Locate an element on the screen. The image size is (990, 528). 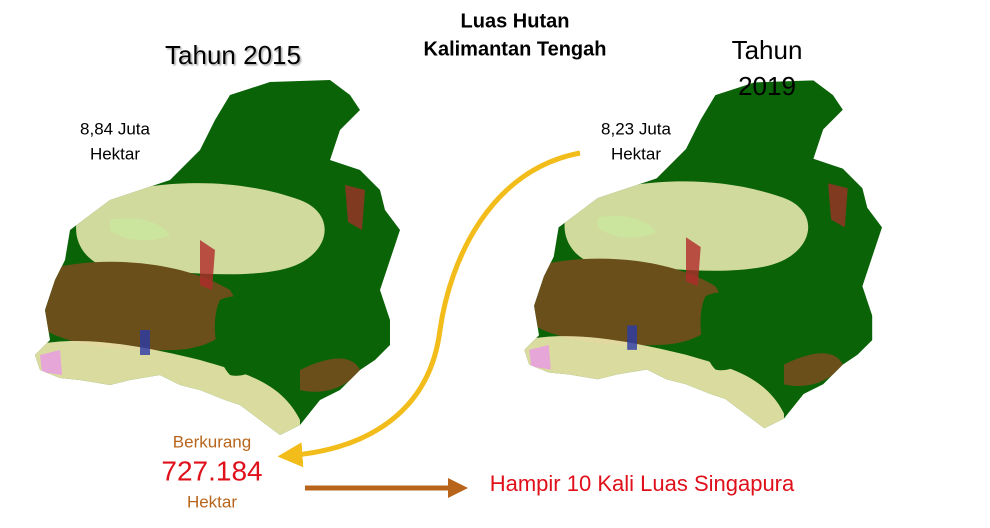
title: Kalimantan Tengah is located at coordinates (515, 49).